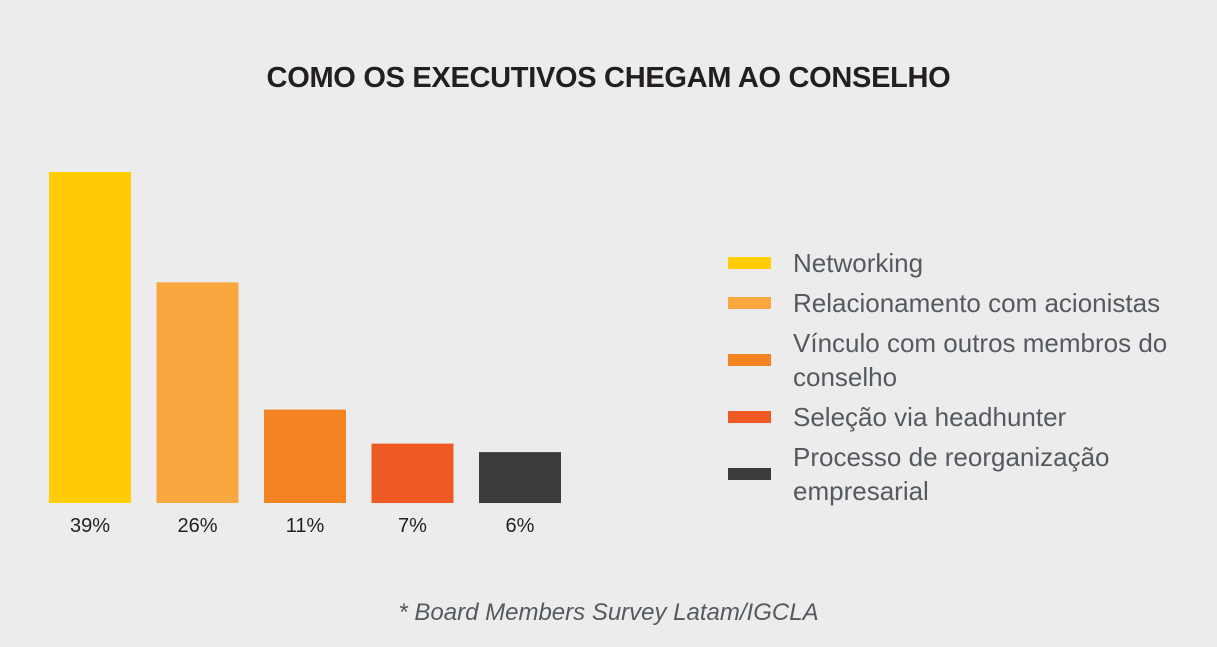  Describe the element at coordinates (197, 526) in the screenshot. I see `bar-value-label: 26%` at that location.